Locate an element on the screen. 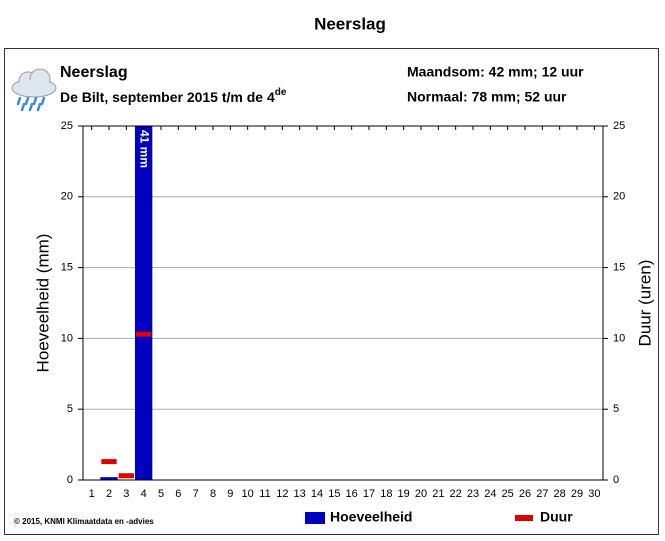  x-tick-label: 19 is located at coordinates (404, 494).